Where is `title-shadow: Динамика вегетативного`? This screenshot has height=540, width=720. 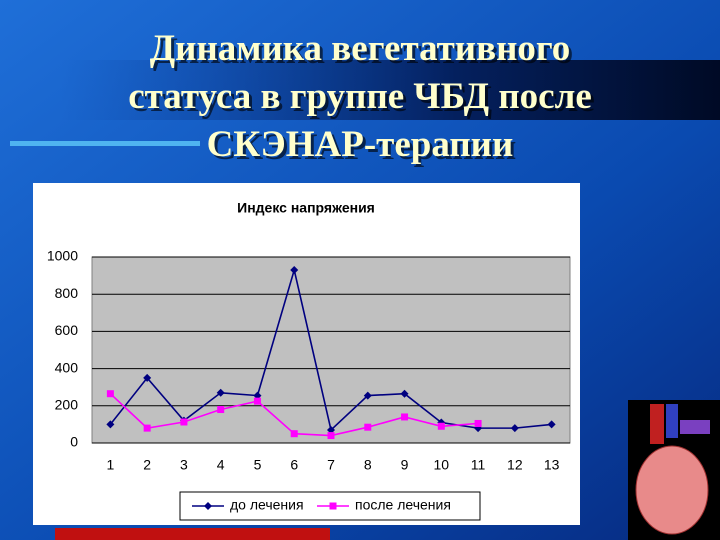
title-shadow: Динамика вегетативного is located at coordinates (363, 51).